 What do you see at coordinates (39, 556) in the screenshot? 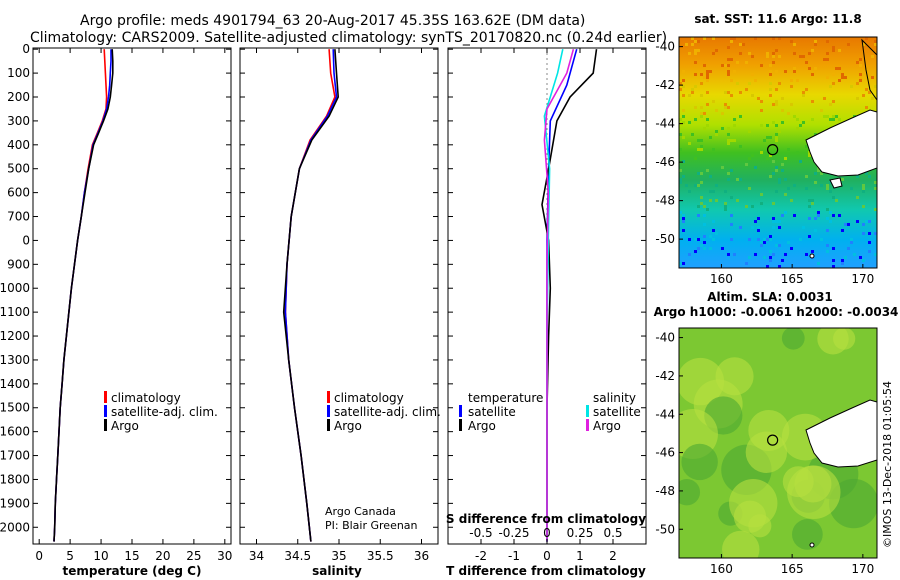
I see `x-tick-label: 0` at bounding box center [39, 556].